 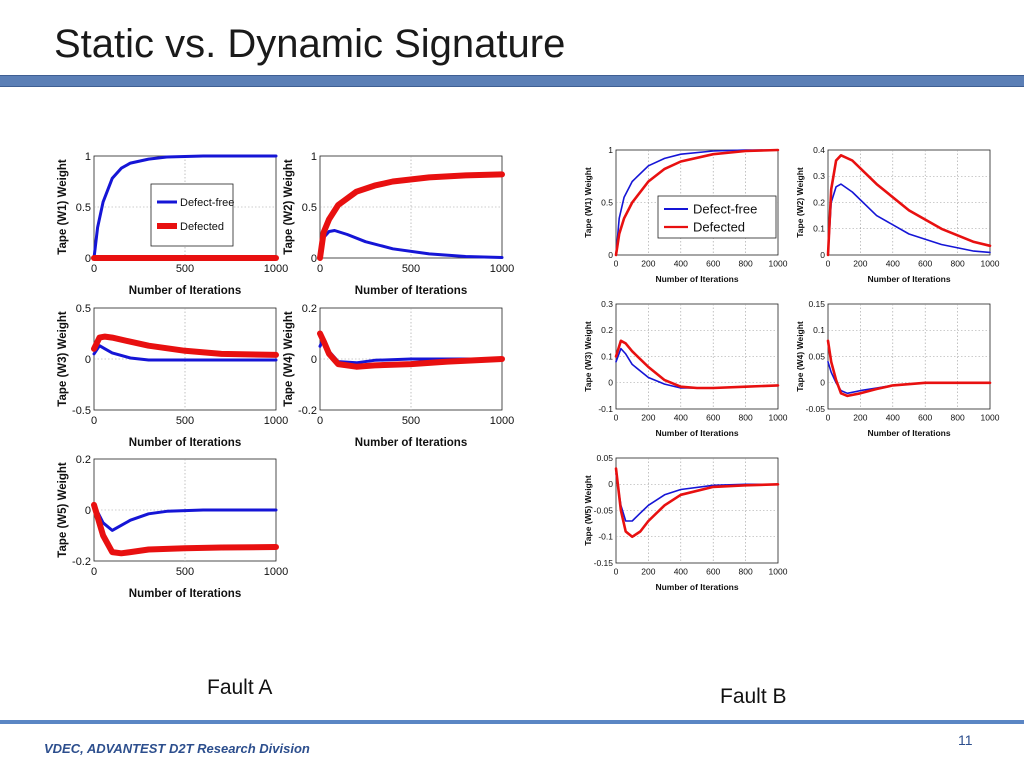 What do you see at coordinates (512, 722) in the screenshot?
I see `footer-divider` at bounding box center [512, 722].